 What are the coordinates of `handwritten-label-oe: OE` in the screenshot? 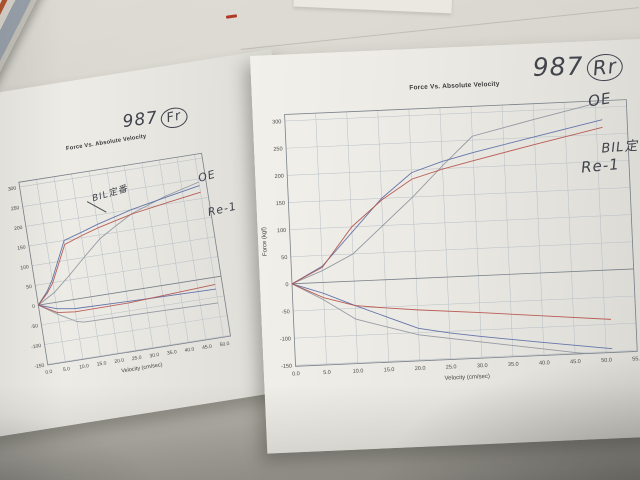 It's located at (599, 100).